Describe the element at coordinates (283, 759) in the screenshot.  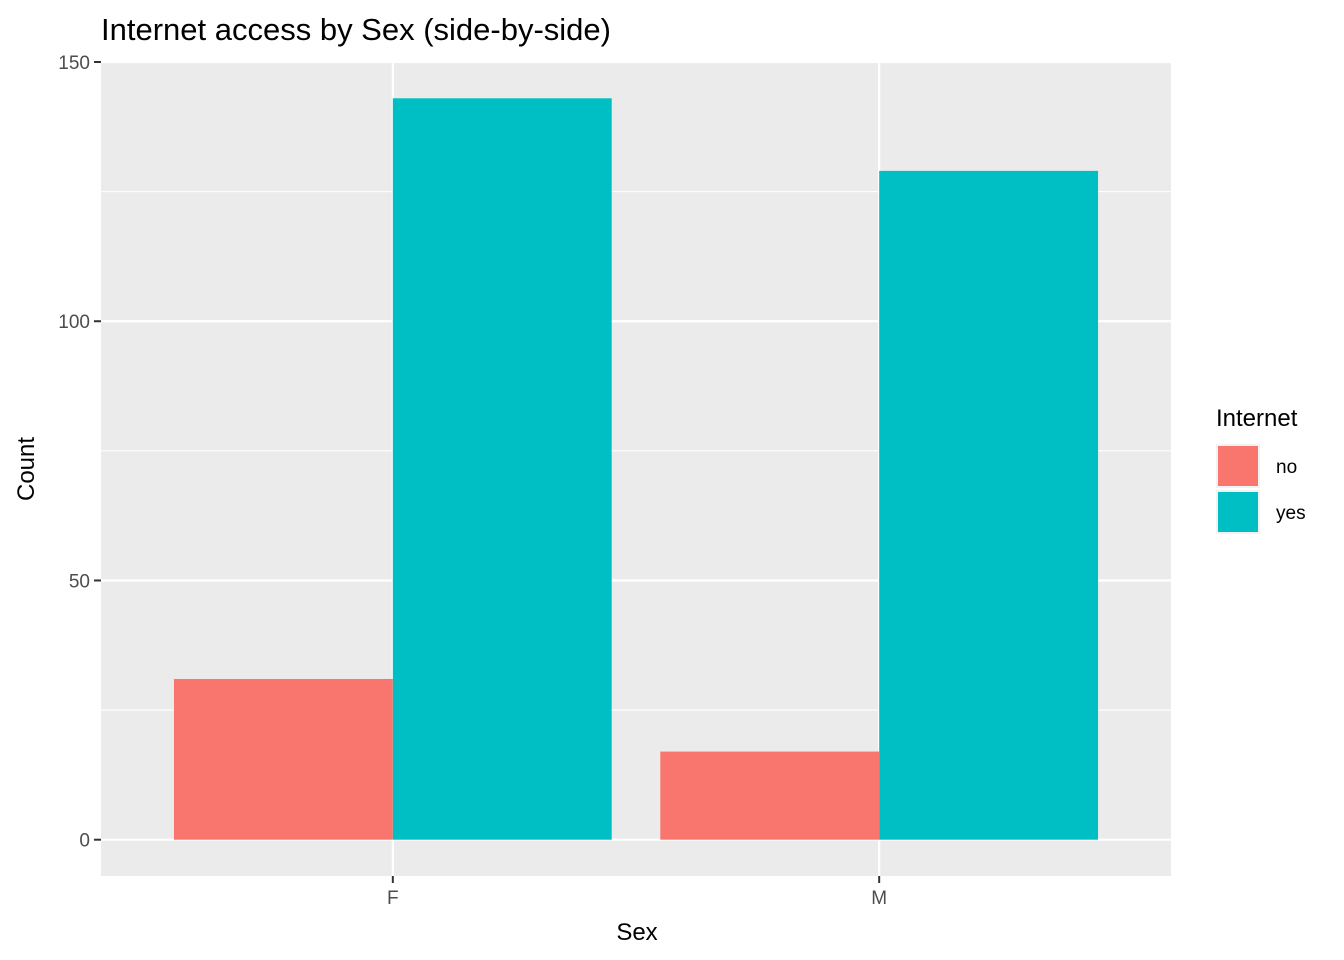
I see `bar-no-F` at that location.